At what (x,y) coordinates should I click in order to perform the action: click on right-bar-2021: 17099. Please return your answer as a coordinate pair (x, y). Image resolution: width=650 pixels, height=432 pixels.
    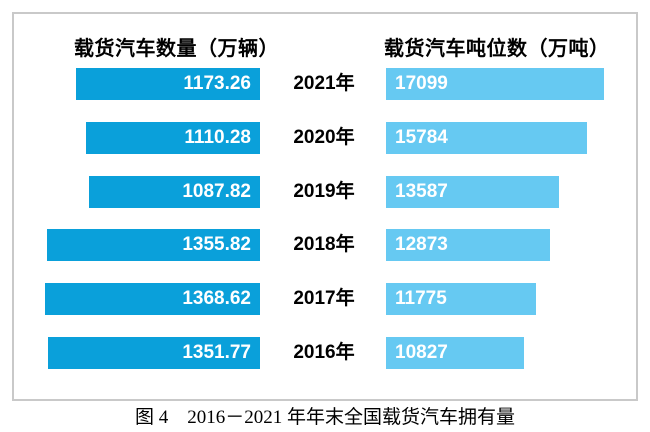
    Looking at the image, I should click on (495, 84).